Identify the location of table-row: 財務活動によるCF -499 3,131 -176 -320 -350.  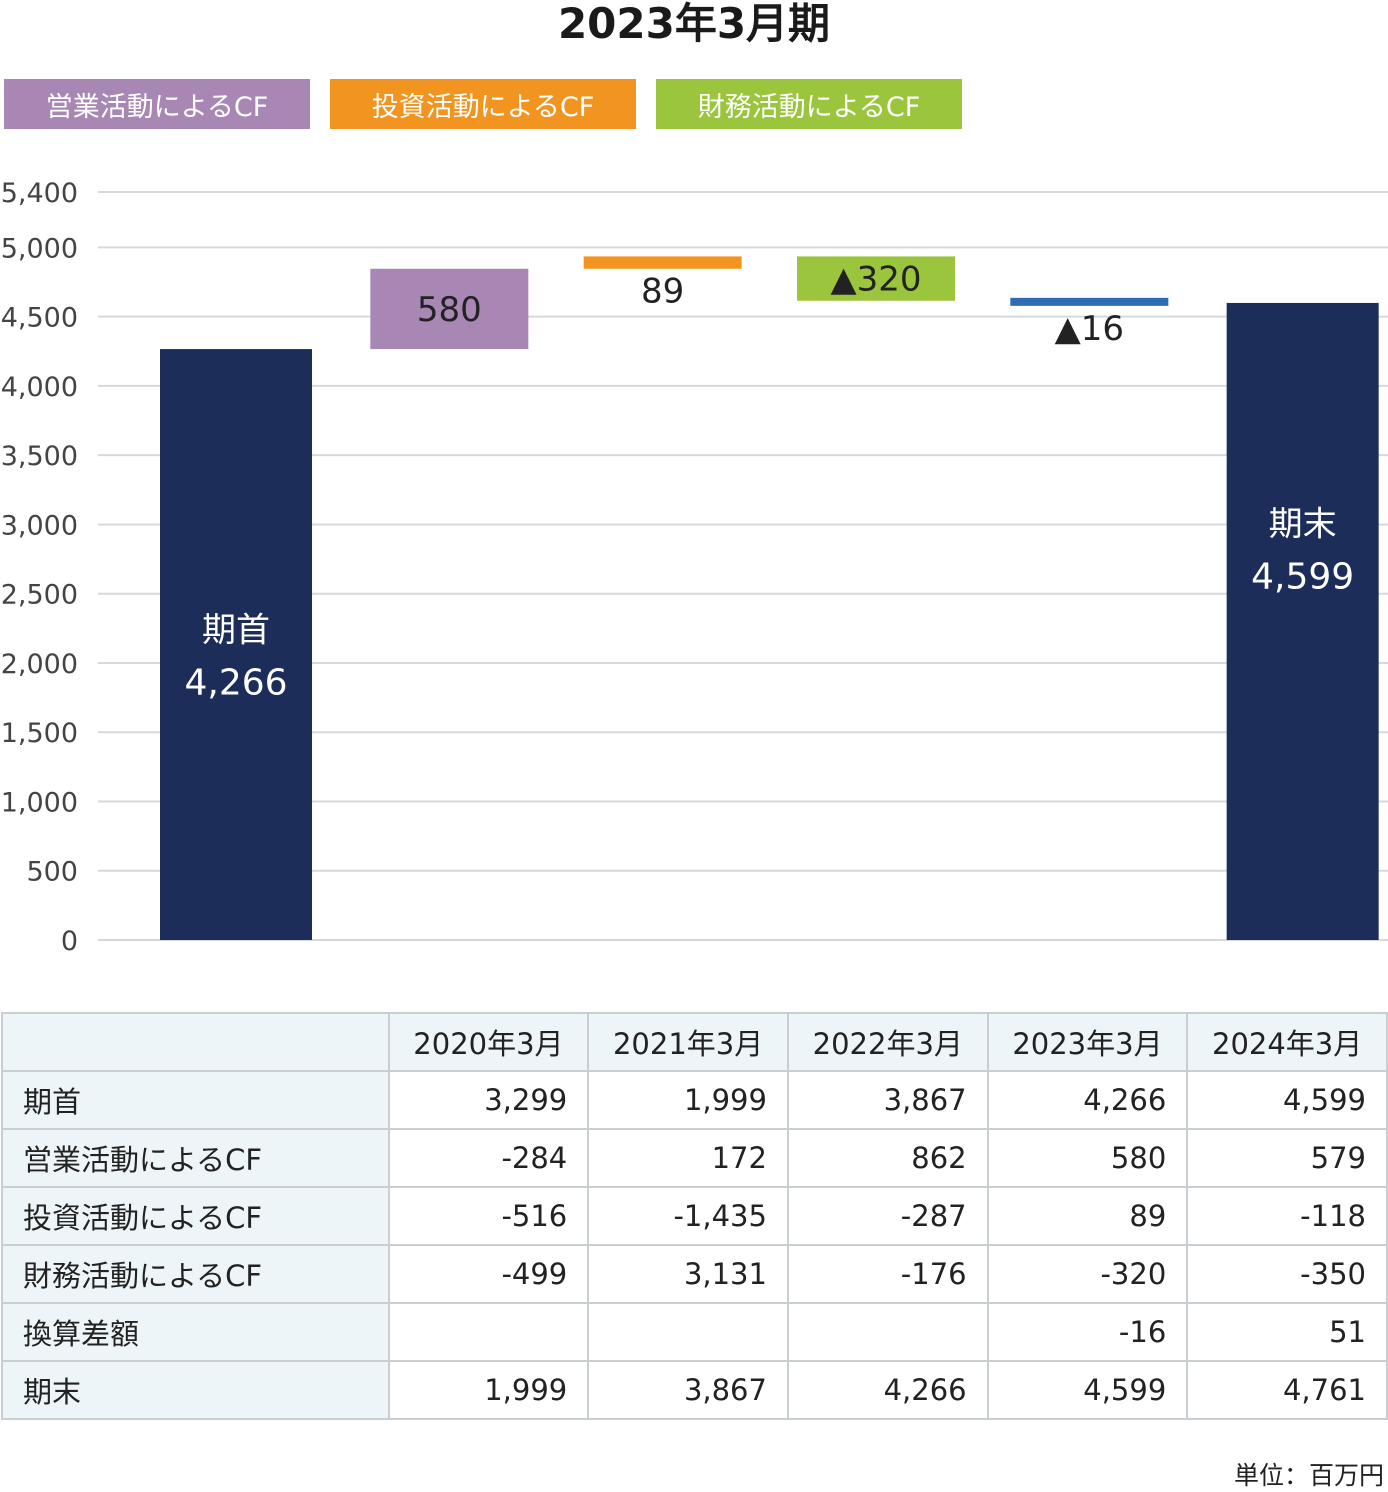
(694, 1274).